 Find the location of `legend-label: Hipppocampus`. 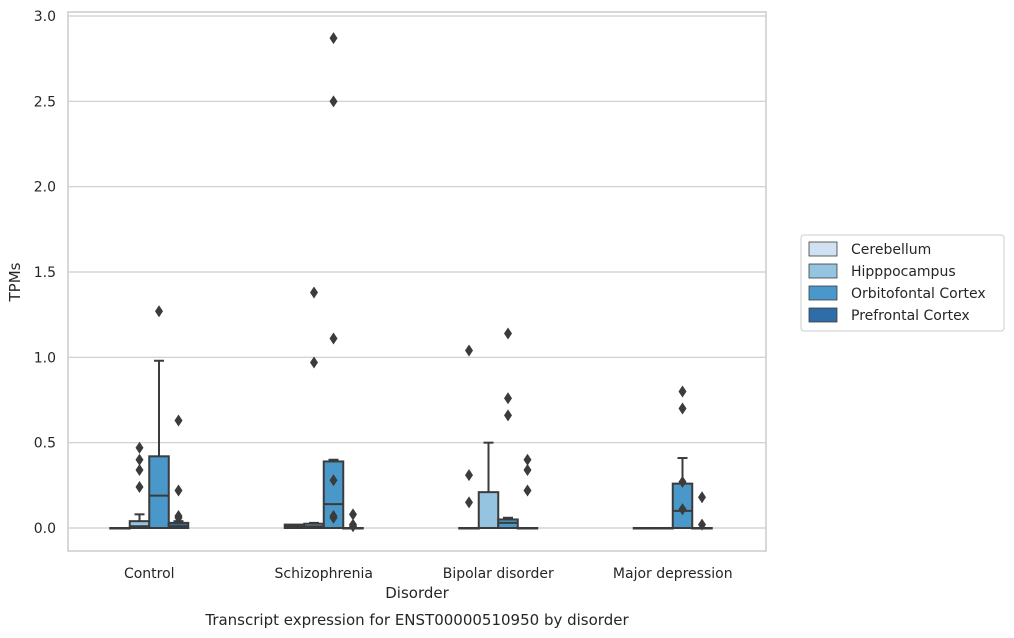

legend-label: Hipppocampus is located at coordinates (903, 272).